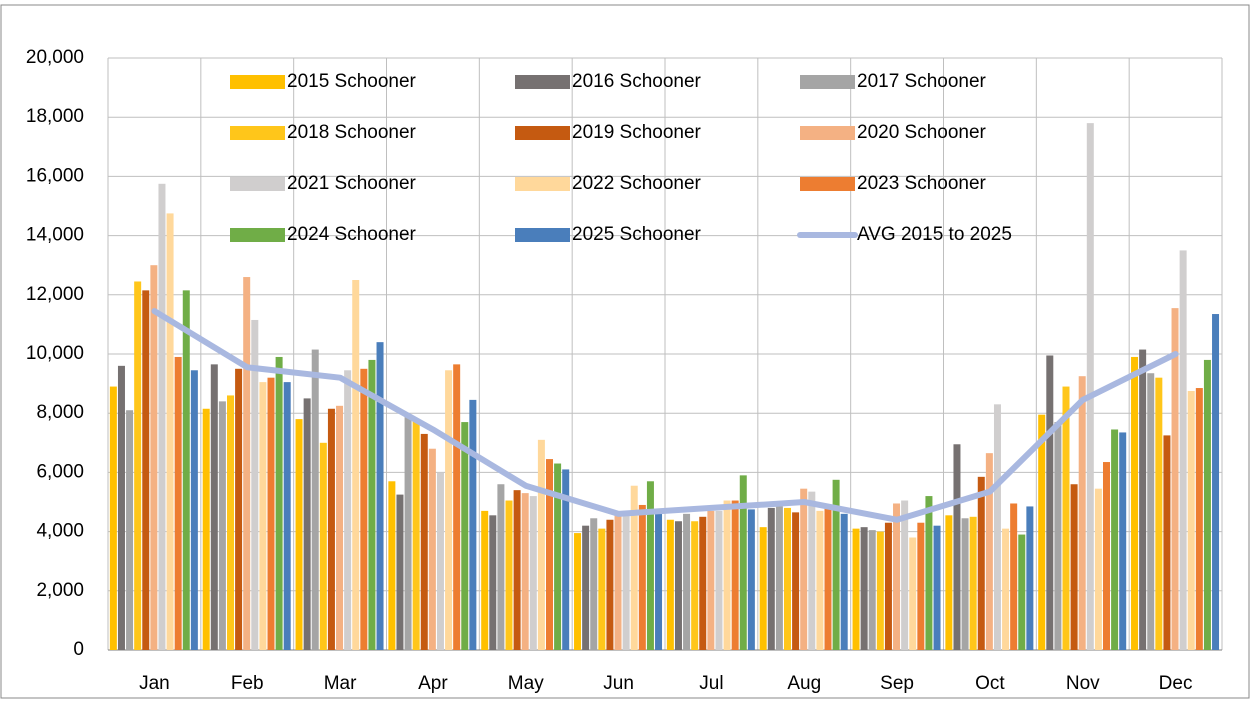 This screenshot has width=1251, height=705. Describe the element at coordinates (637, 183) in the screenshot. I see `legend-label: 2022 Schooner` at that location.